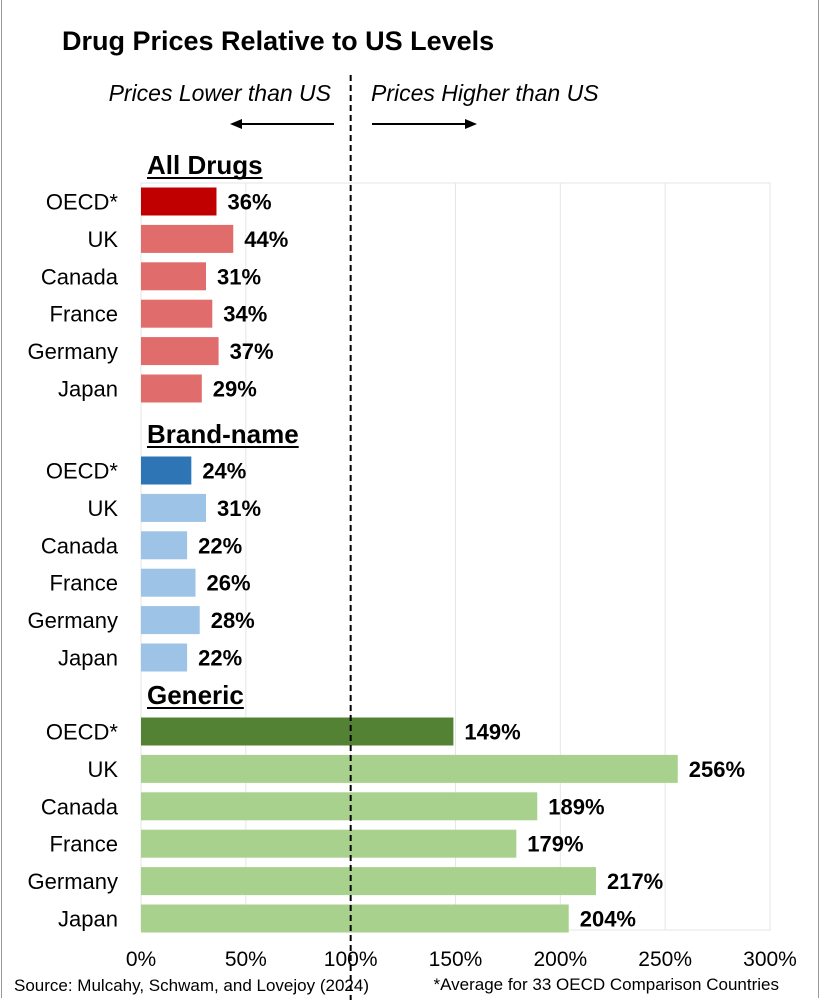 This screenshot has width=822, height=1000. Describe the element at coordinates (249, 202) in the screenshot. I see `data-label: 36%` at that location.